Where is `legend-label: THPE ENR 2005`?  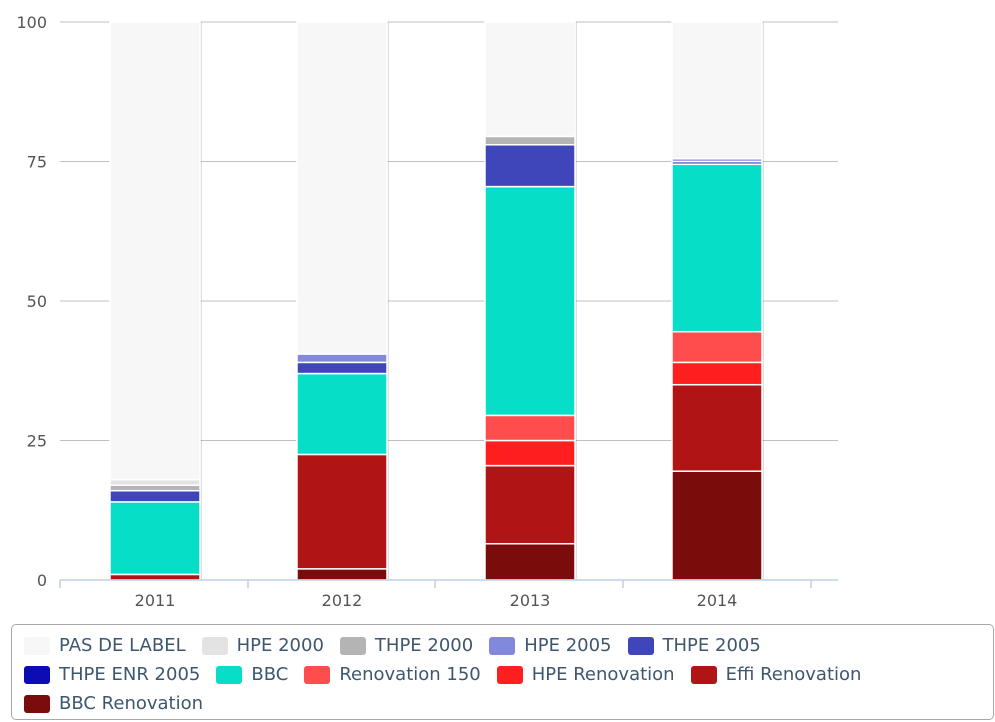
legend-label: THPE ENR 2005 is located at coordinates (130, 674).